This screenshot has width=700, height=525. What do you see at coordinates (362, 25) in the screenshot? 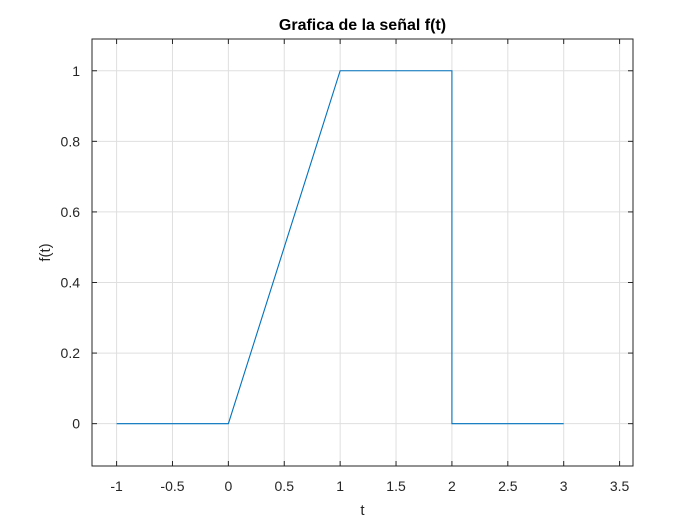
I see `chart-title: Grafica de la señal f(t)` at bounding box center [362, 25].